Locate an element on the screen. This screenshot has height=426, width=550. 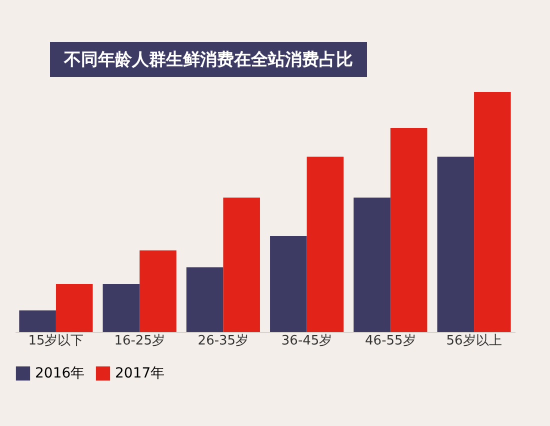
x-tick-label: 36-45岁 is located at coordinates (306, 341).